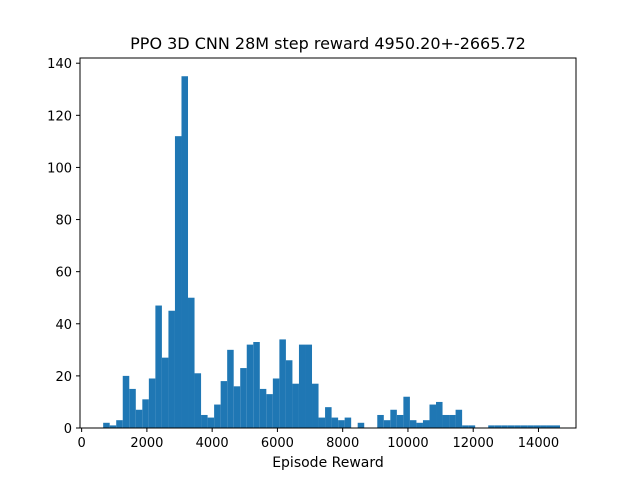 Image resolution: width=640 pixels, height=484 pixels. Describe the element at coordinates (59, 116) in the screenshot. I see `y-tick-label: 120` at that location.